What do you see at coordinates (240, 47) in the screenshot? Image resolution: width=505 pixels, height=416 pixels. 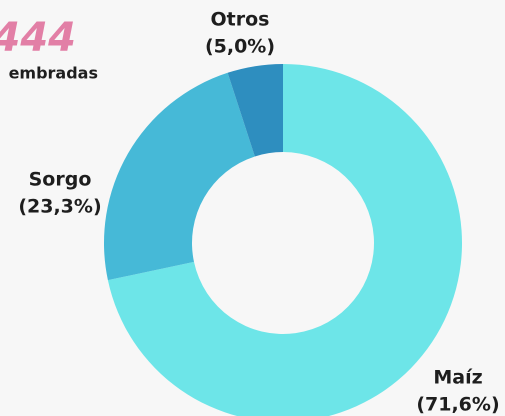 I see `slice-value-label: (5,0%)` at bounding box center [240, 47].